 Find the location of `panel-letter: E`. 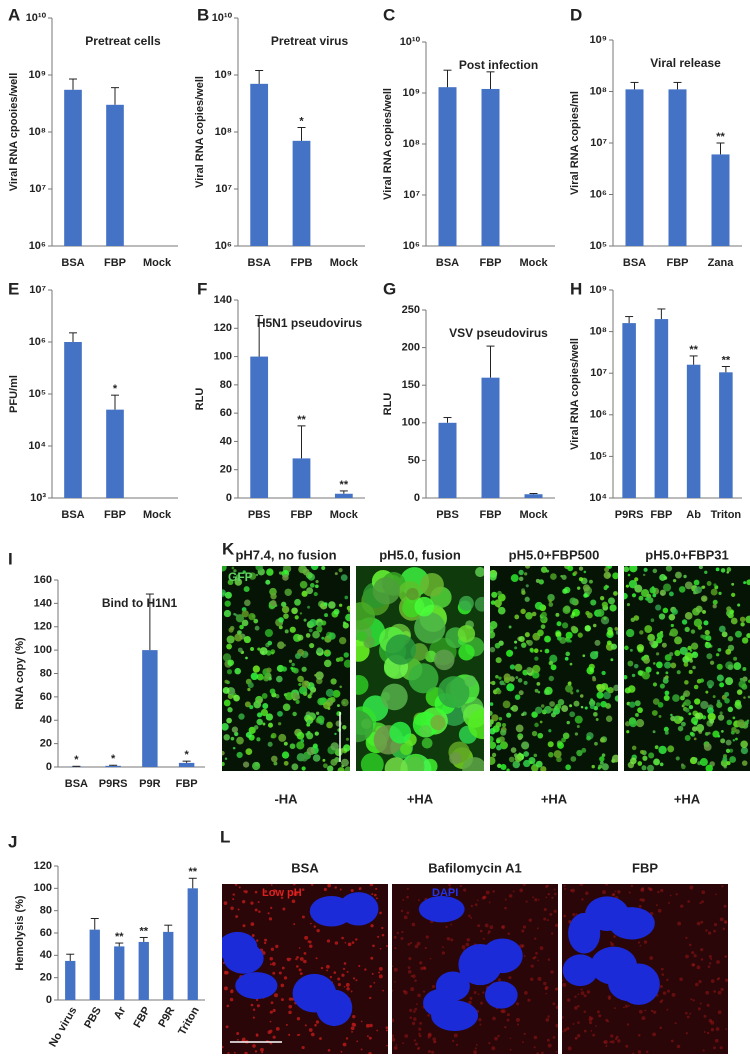

panel-letter: E is located at coordinates (13, 288).